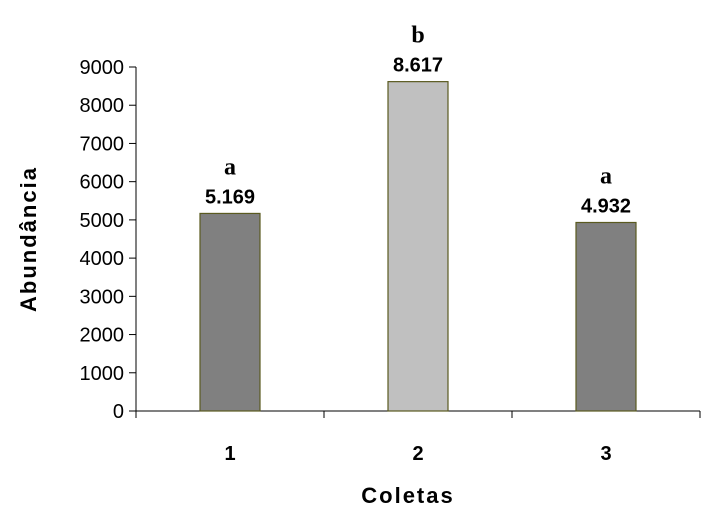 This screenshot has width=706, height=511. Describe the element at coordinates (407, 495) in the screenshot. I see `x-axis-title: Coletas` at that location.